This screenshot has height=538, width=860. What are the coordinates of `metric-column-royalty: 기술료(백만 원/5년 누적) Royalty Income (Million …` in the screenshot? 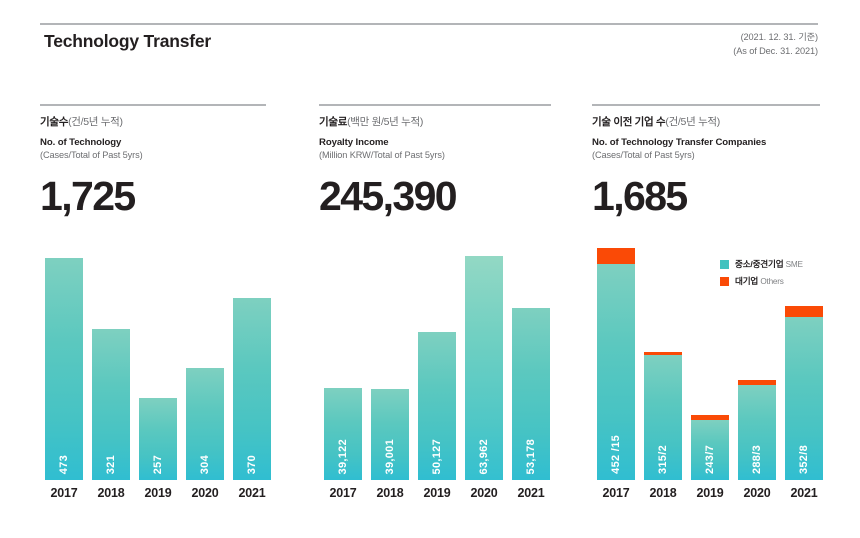 It's located at (435, 161).